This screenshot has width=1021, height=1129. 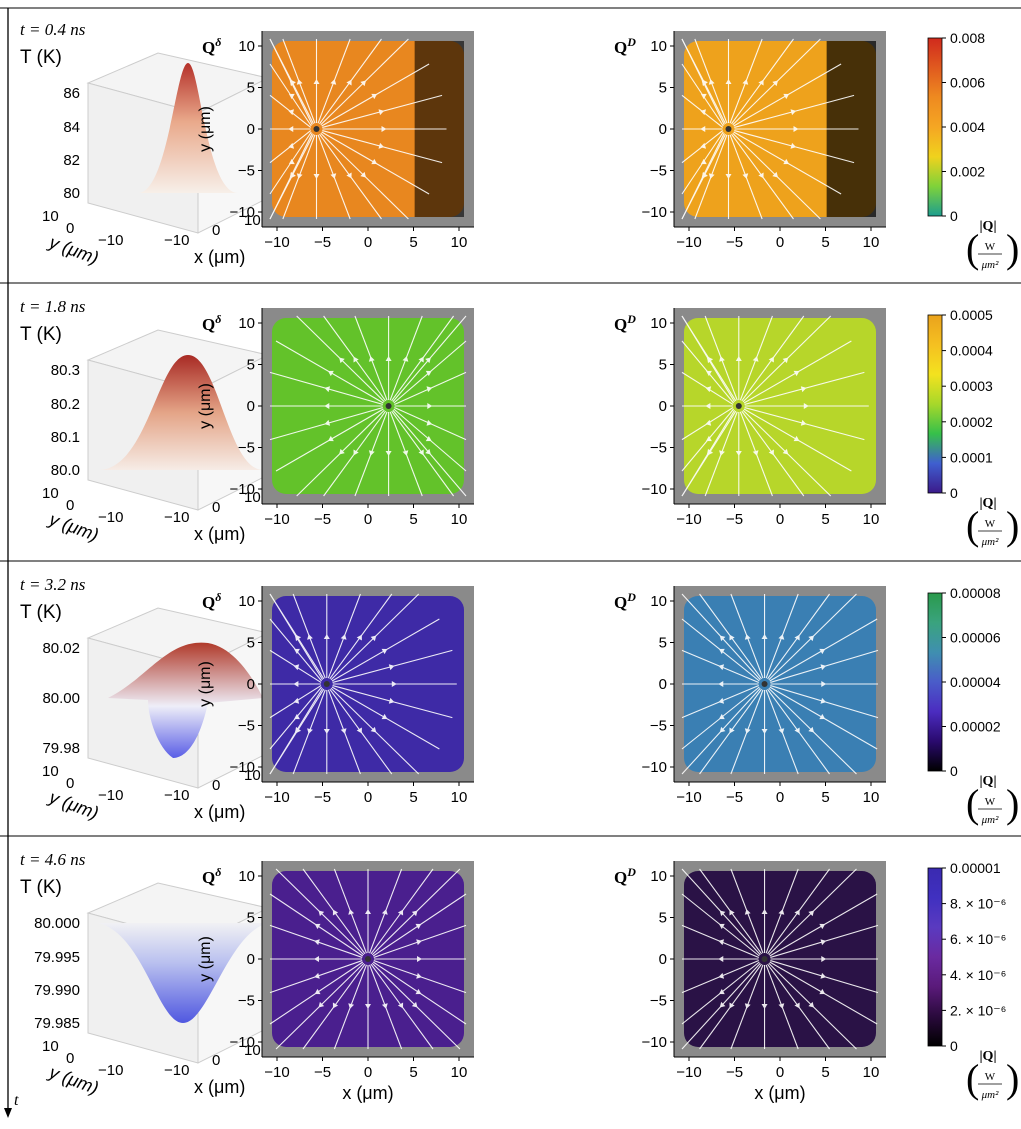 What do you see at coordinates (459, 519) in the screenshot?
I see `x-tick-label: 10` at bounding box center [459, 519].